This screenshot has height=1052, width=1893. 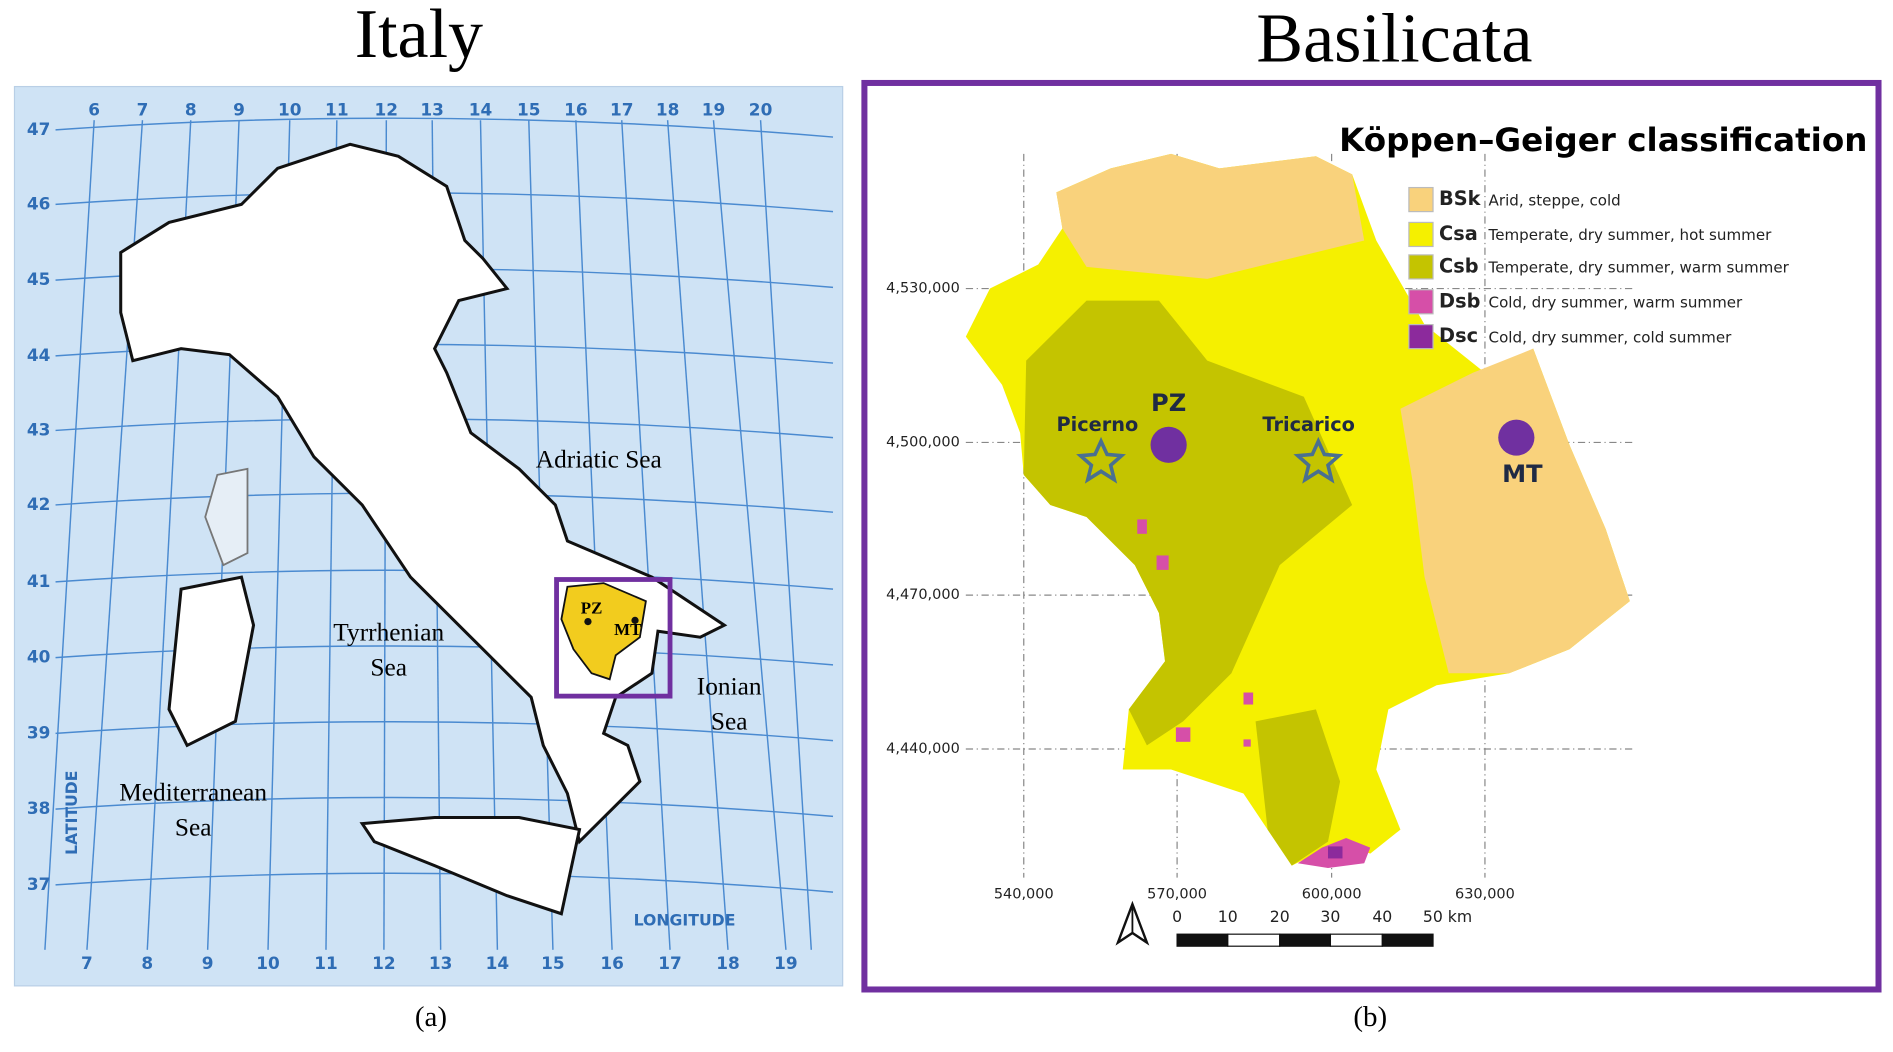 I want to click on longitude-label: 6, so click(x=94, y=110).